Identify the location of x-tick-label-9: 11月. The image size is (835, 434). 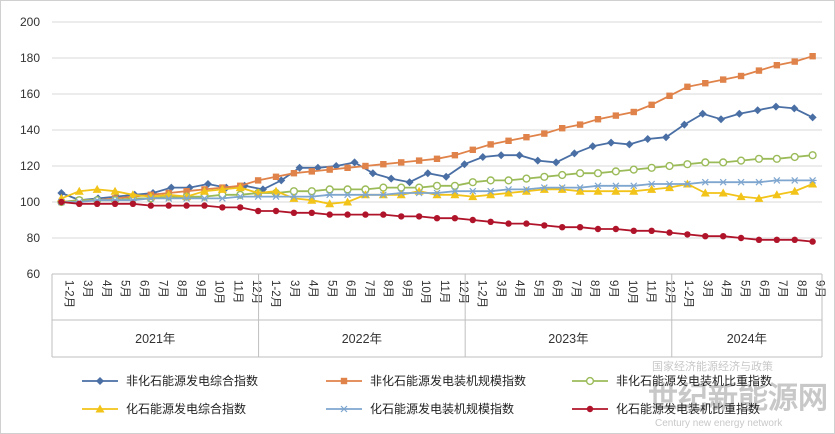
(237, 291).